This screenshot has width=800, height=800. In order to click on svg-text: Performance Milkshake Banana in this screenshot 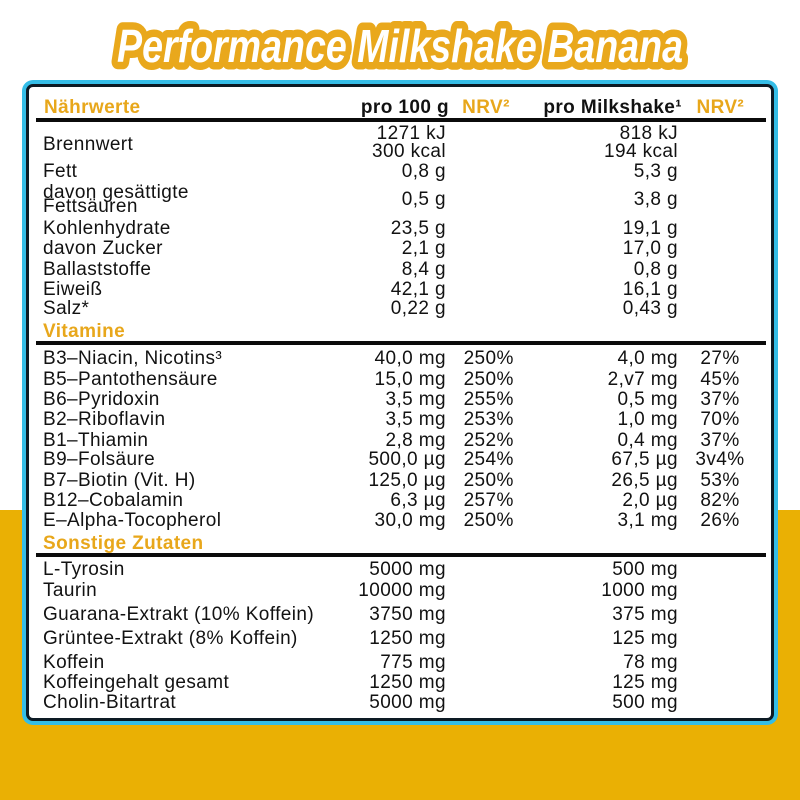, I will do `click(400, 46)`.